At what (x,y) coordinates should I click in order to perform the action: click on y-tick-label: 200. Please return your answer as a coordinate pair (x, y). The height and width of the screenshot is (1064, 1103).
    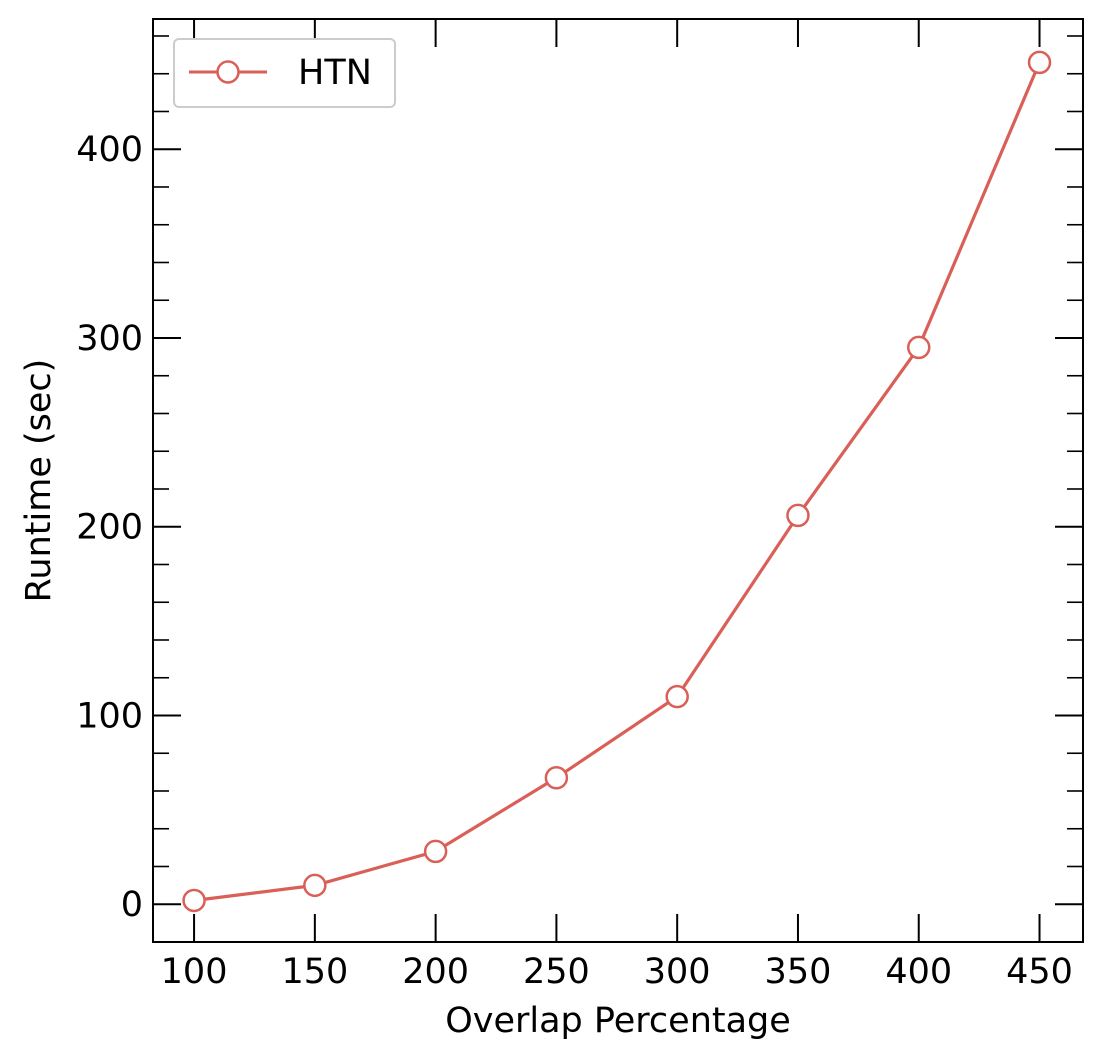
    Looking at the image, I should click on (109, 528).